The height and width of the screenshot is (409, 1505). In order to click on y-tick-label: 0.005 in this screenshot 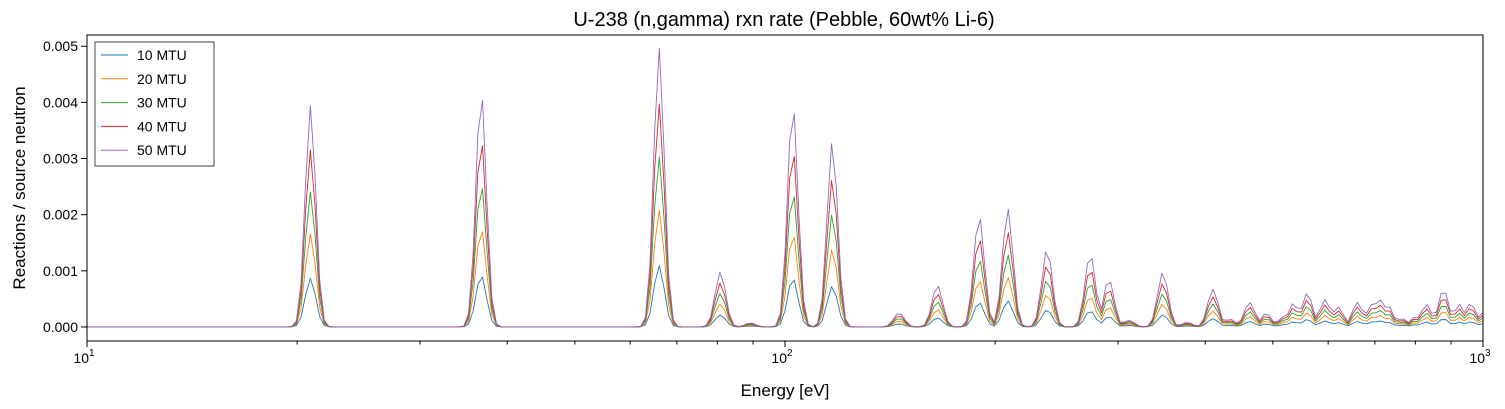, I will do `click(60, 46)`.